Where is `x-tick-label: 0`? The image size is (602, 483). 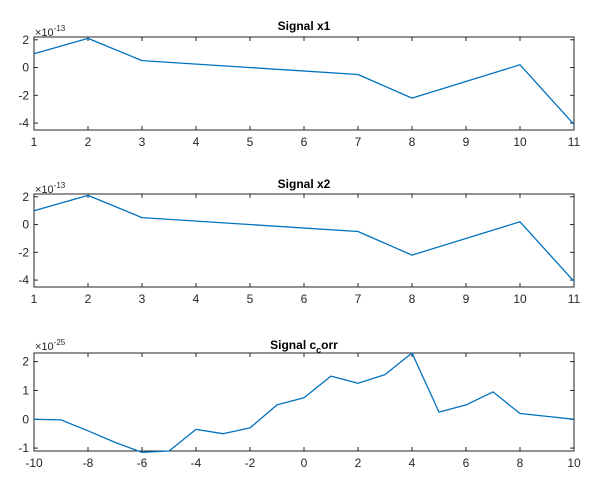
x-tick-label: 0 is located at coordinates (304, 463).